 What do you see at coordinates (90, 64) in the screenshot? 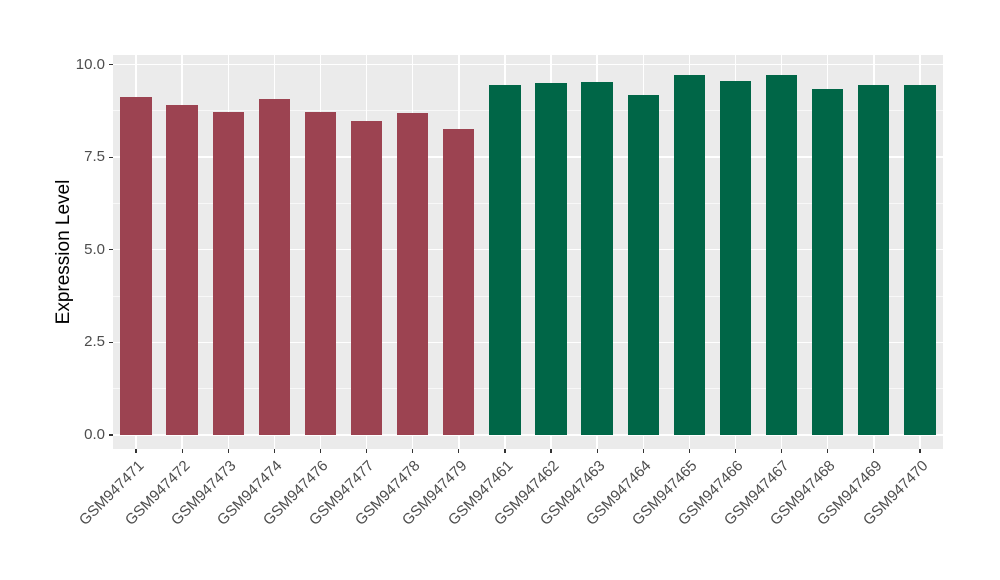
I see `y-tick-label: 10.0` at bounding box center [90, 64].